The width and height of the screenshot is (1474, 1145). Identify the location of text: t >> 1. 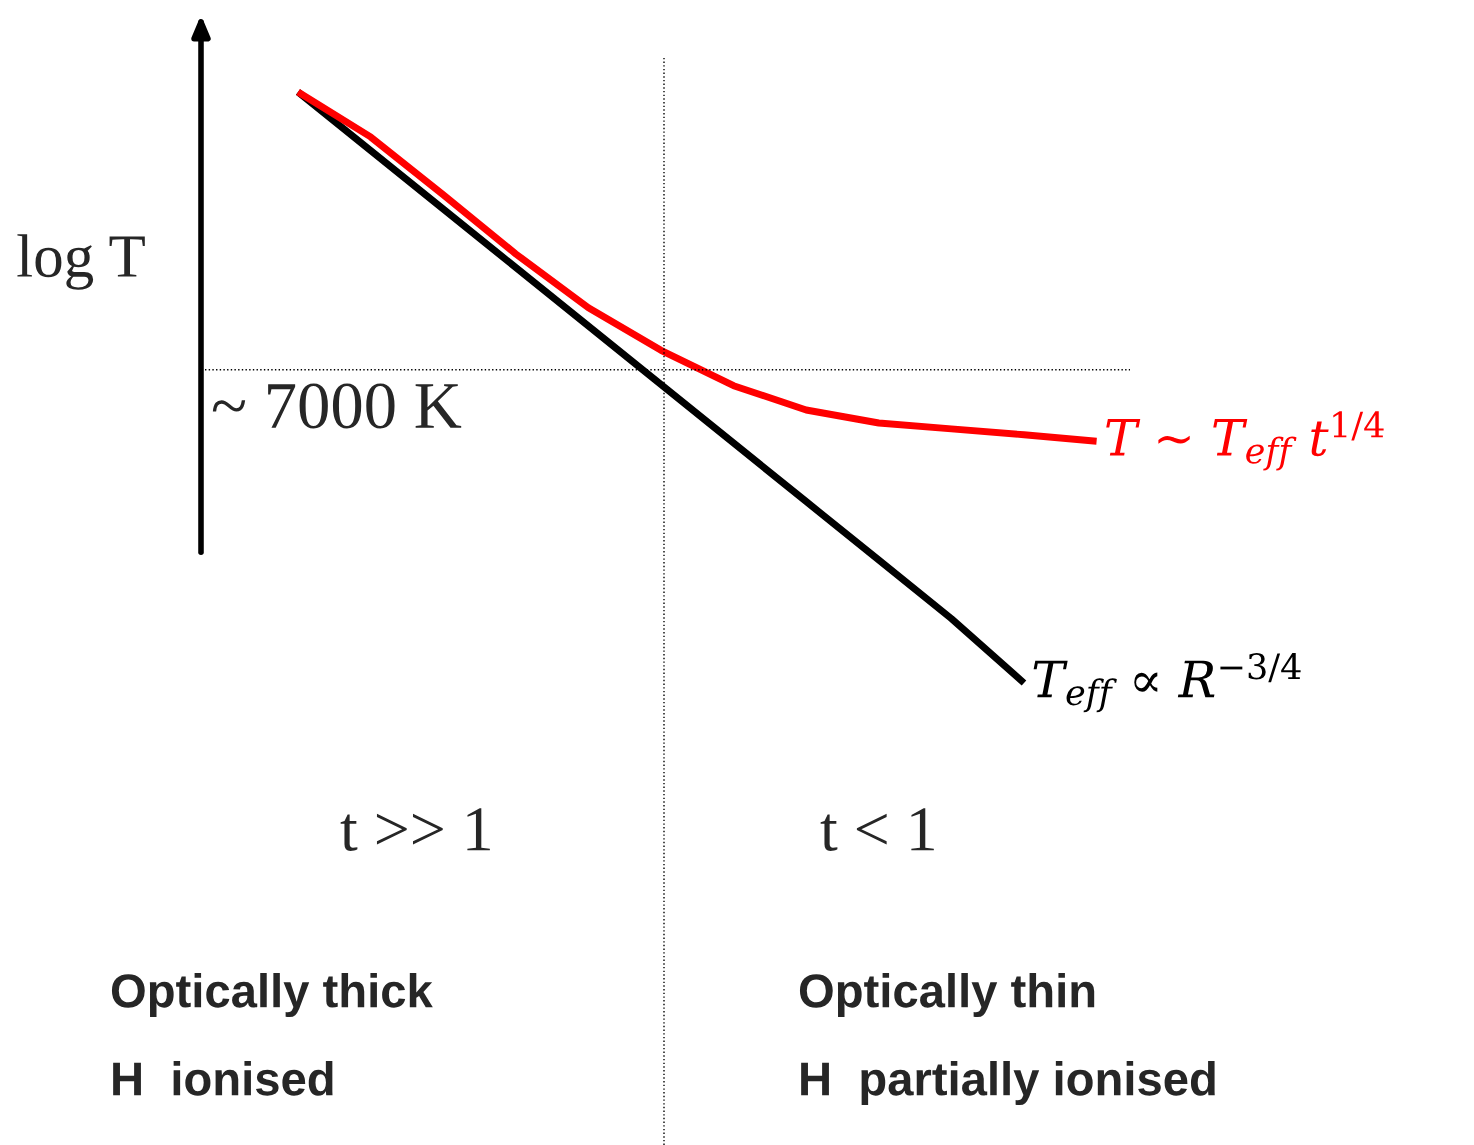
(415, 829).